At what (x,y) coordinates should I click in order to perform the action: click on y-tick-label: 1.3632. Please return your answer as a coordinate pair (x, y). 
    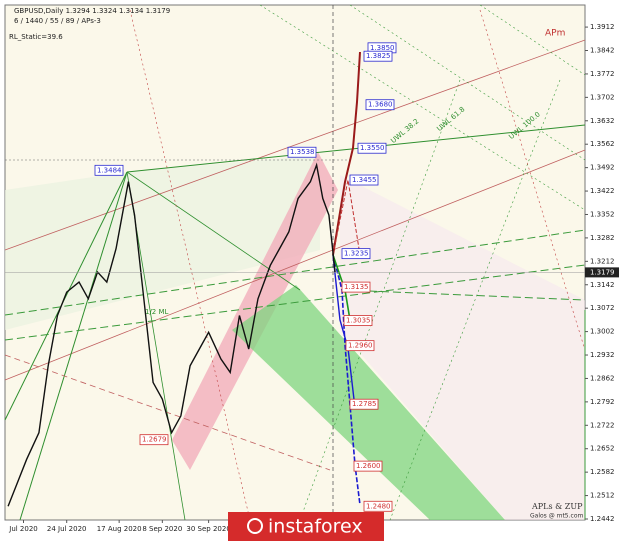
    Looking at the image, I should click on (602, 121).